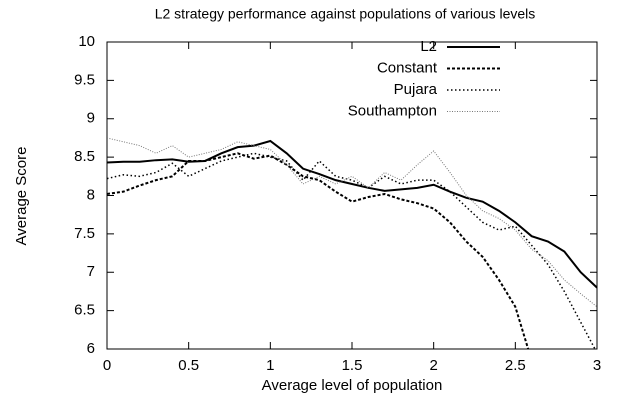 This screenshot has width=623, height=407. I want to click on x-axis-label: Average level of population, so click(352, 385).